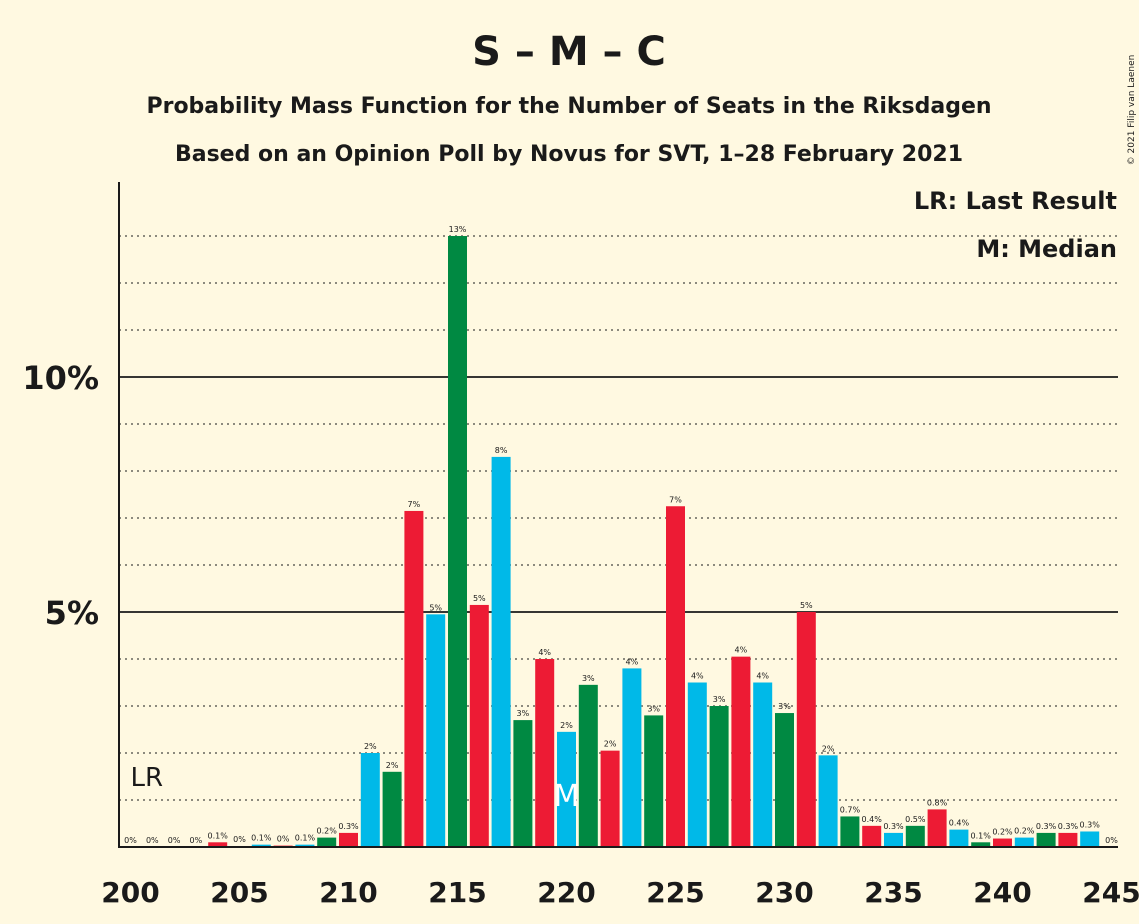 This screenshot has height=924, width=1139. What do you see at coordinates (147, 778) in the screenshot?
I see `last-result-marker: LR` at bounding box center [147, 778].